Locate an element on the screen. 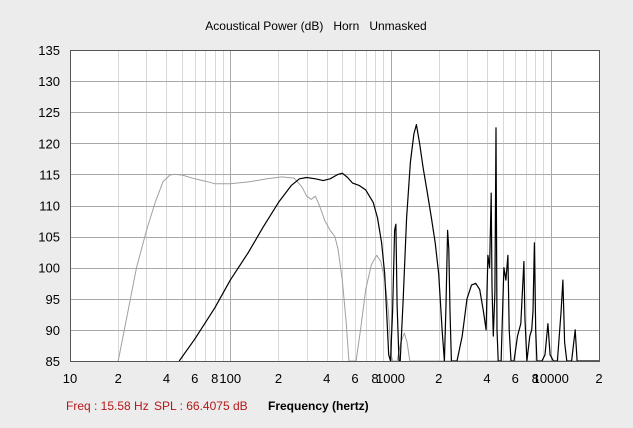  x-tick-label: 1000 is located at coordinates (390, 378).